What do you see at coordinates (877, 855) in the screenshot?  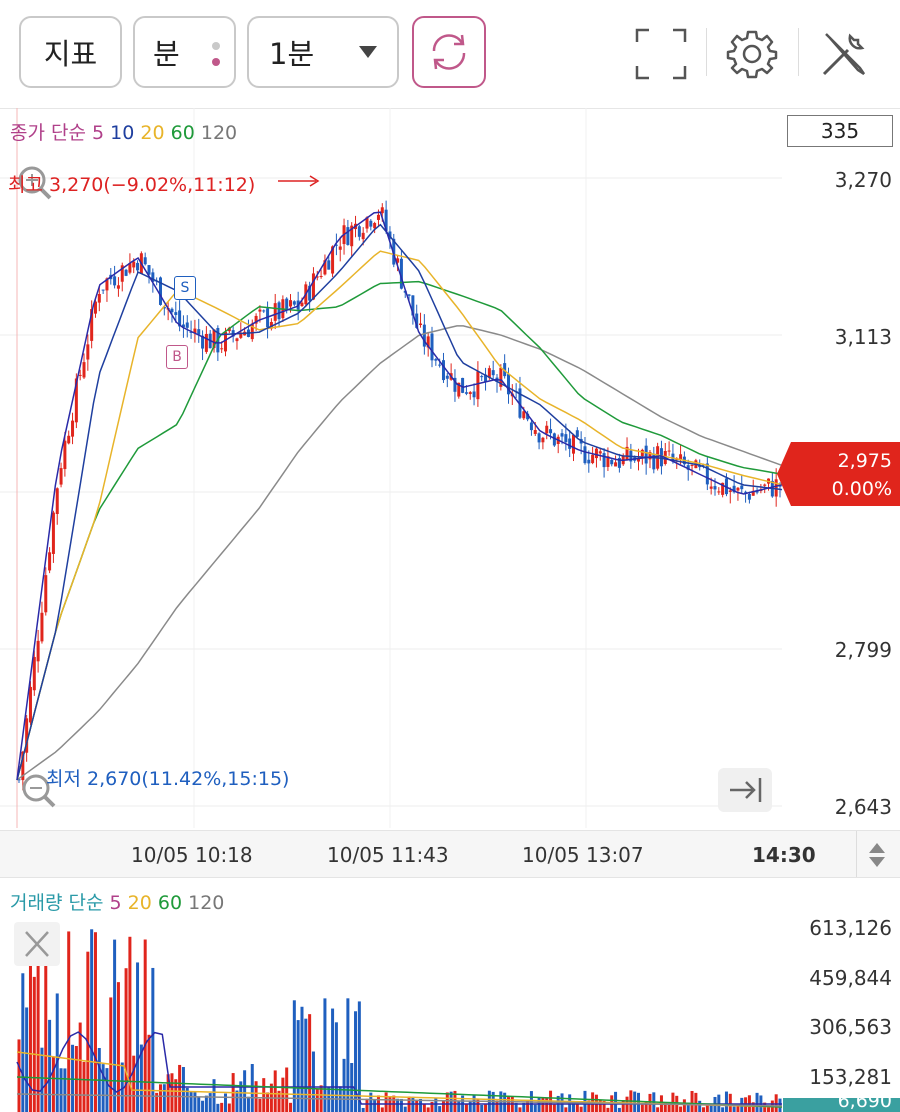 I see `updown-arrows-icon` at bounding box center [877, 855].